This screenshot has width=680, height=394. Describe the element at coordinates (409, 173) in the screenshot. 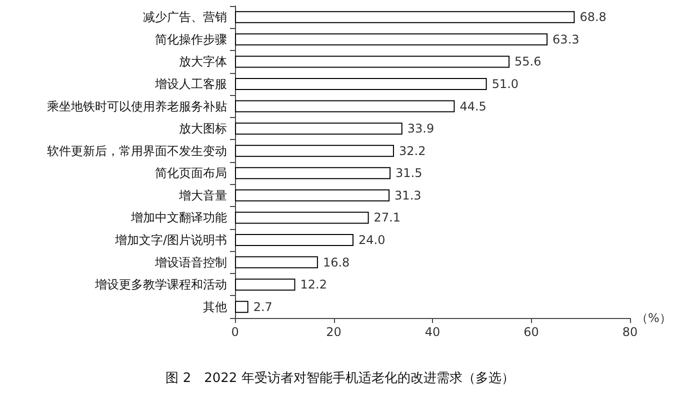

I see `data-label: 31.5` at that location.